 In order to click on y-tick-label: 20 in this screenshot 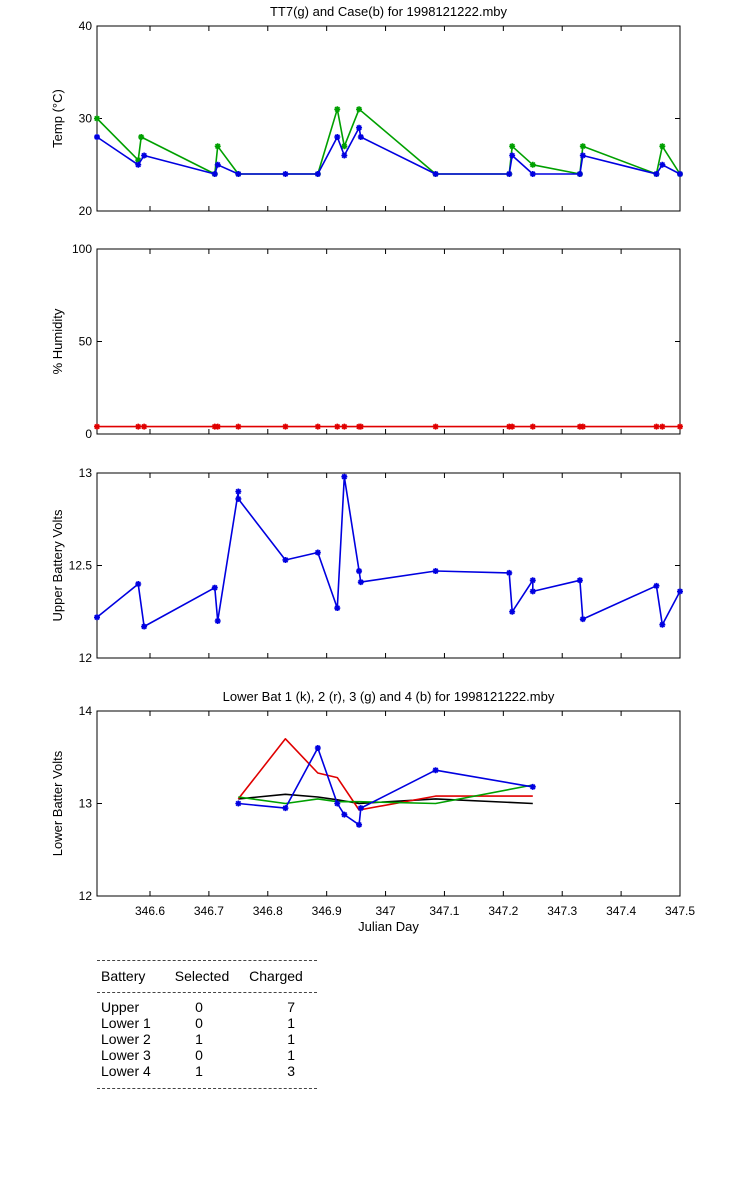, I will do `click(86, 211)`.